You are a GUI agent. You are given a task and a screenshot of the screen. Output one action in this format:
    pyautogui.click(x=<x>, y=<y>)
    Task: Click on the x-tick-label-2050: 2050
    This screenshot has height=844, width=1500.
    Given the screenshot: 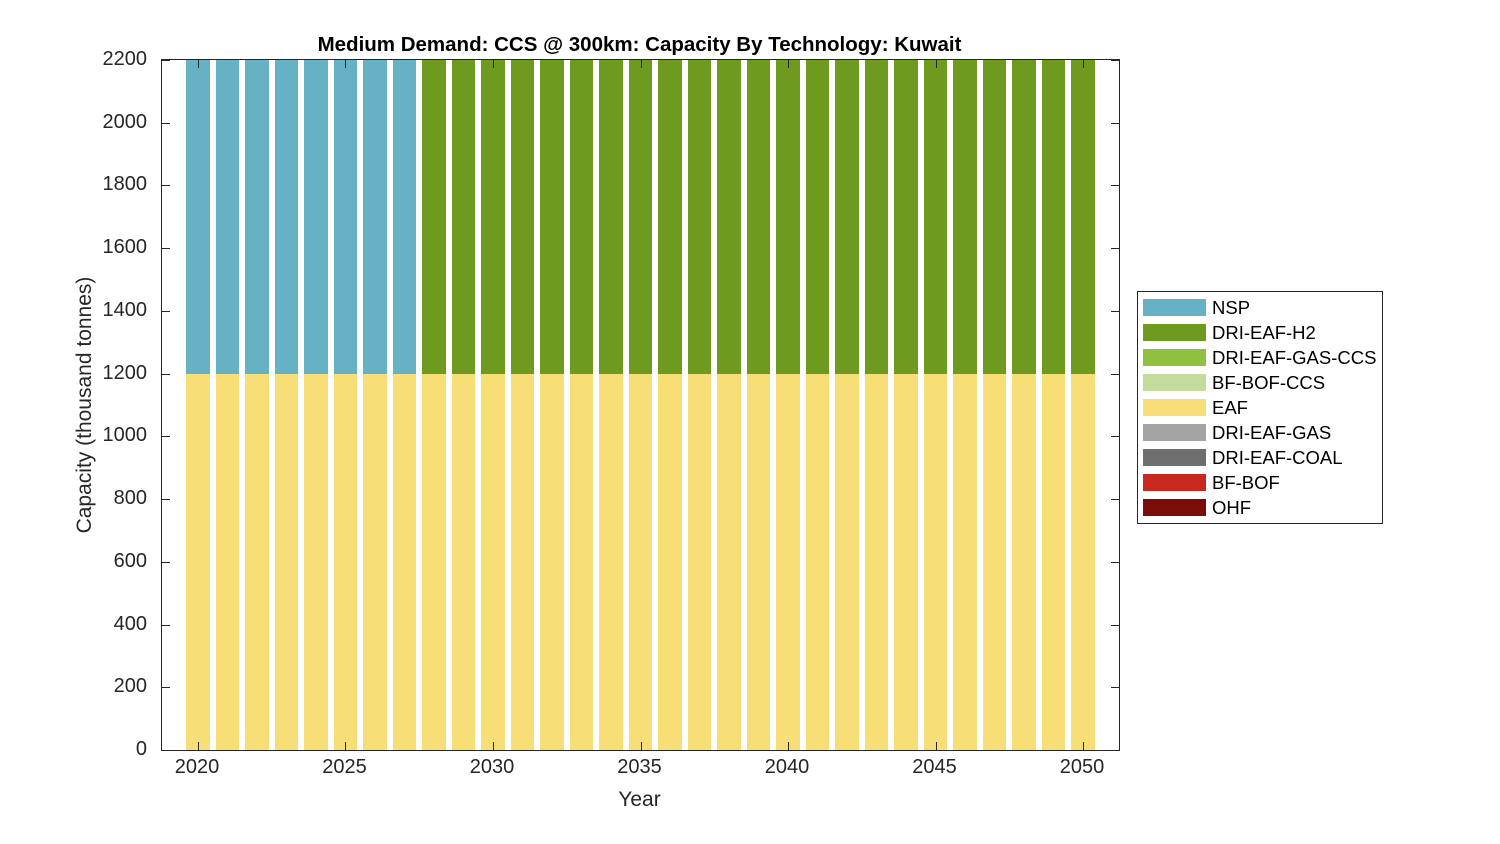 What is the action you would take?
    pyautogui.click(x=1082, y=767)
    